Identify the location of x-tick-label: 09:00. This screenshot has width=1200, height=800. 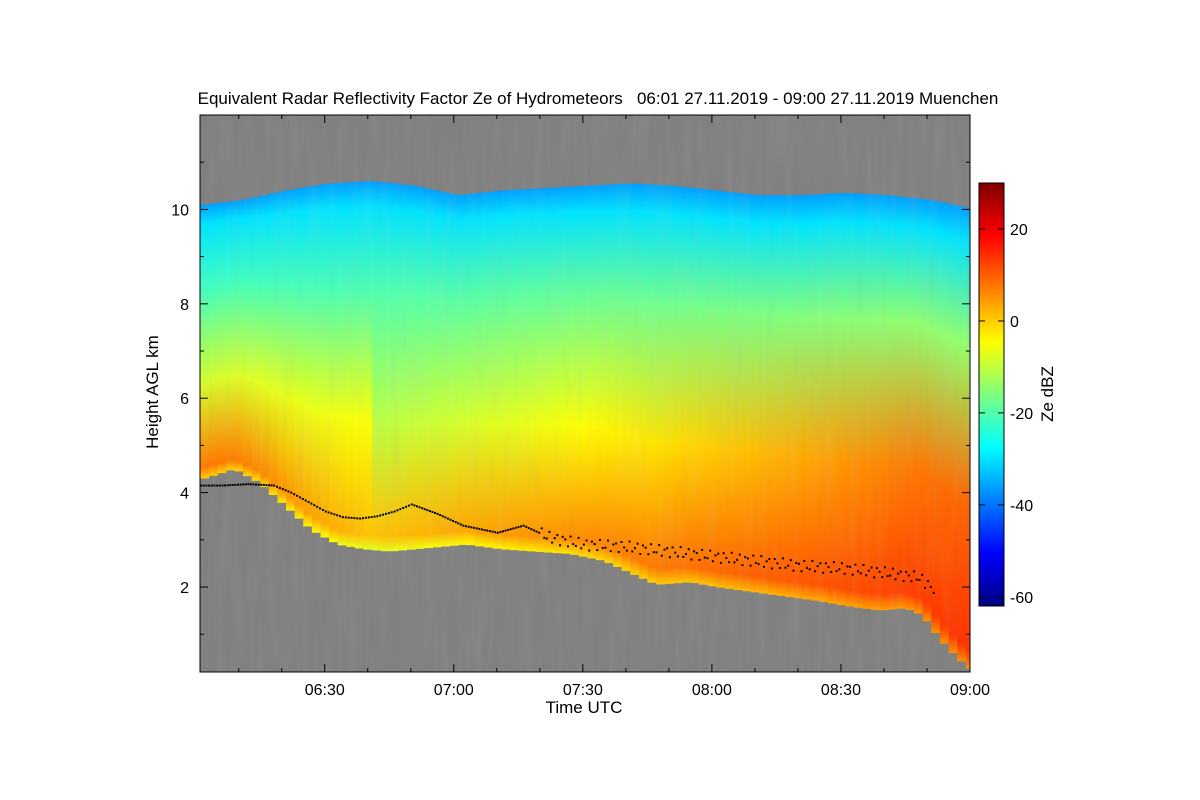
(970, 690).